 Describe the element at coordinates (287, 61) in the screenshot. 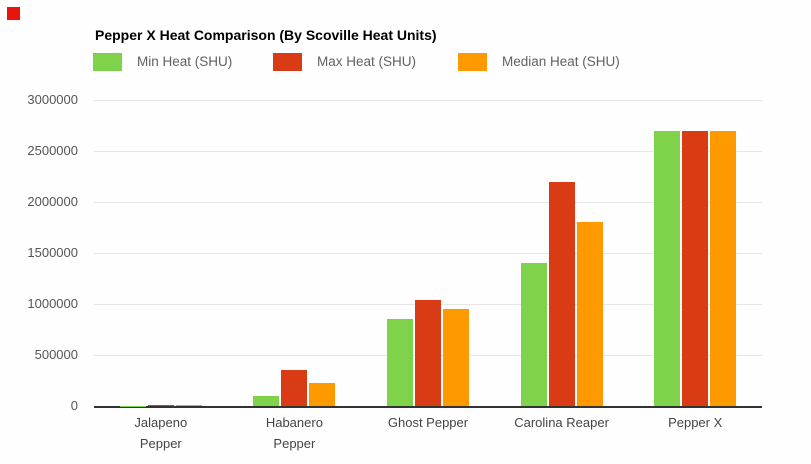

I see `legend-swatch-max-heat-icon` at that location.